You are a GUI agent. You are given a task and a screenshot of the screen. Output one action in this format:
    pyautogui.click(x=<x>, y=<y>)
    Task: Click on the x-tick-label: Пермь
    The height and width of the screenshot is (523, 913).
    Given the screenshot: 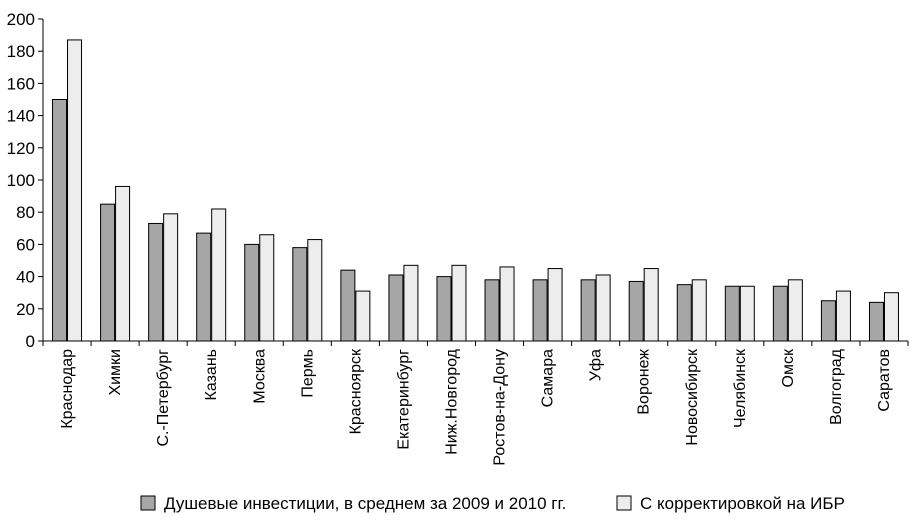 What is the action you would take?
    pyautogui.click(x=307, y=373)
    